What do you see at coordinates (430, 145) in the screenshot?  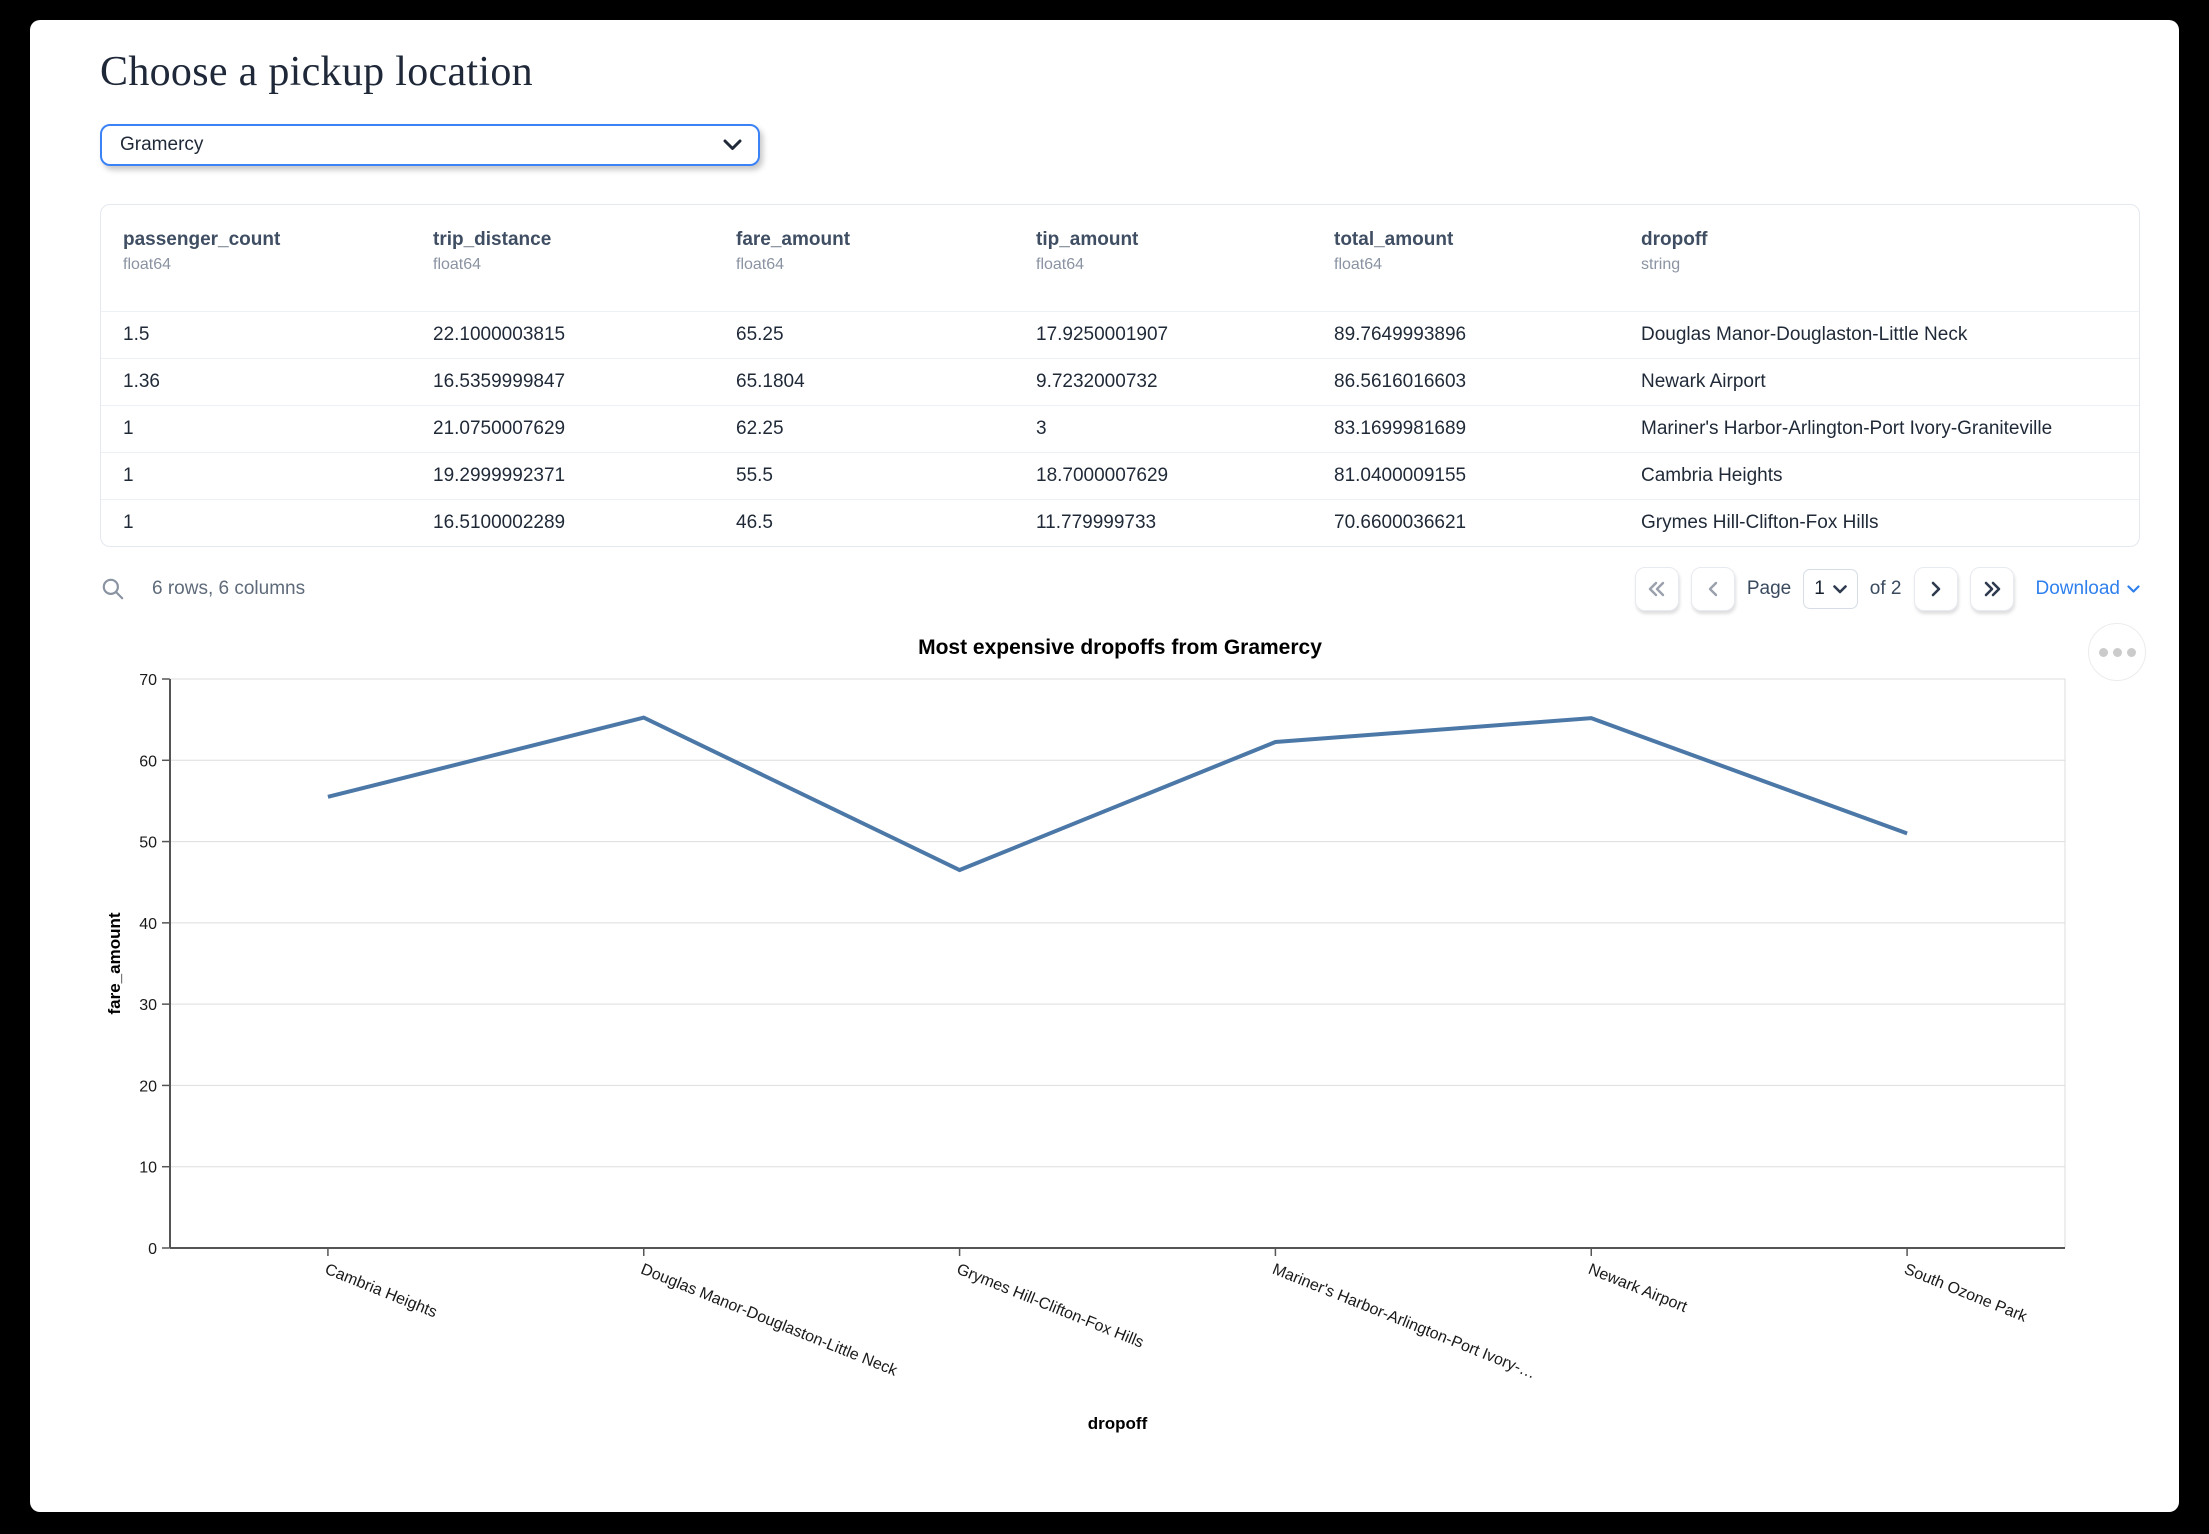 I see `pickup-location-select: Gramercy` at bounding box center [430, 145].